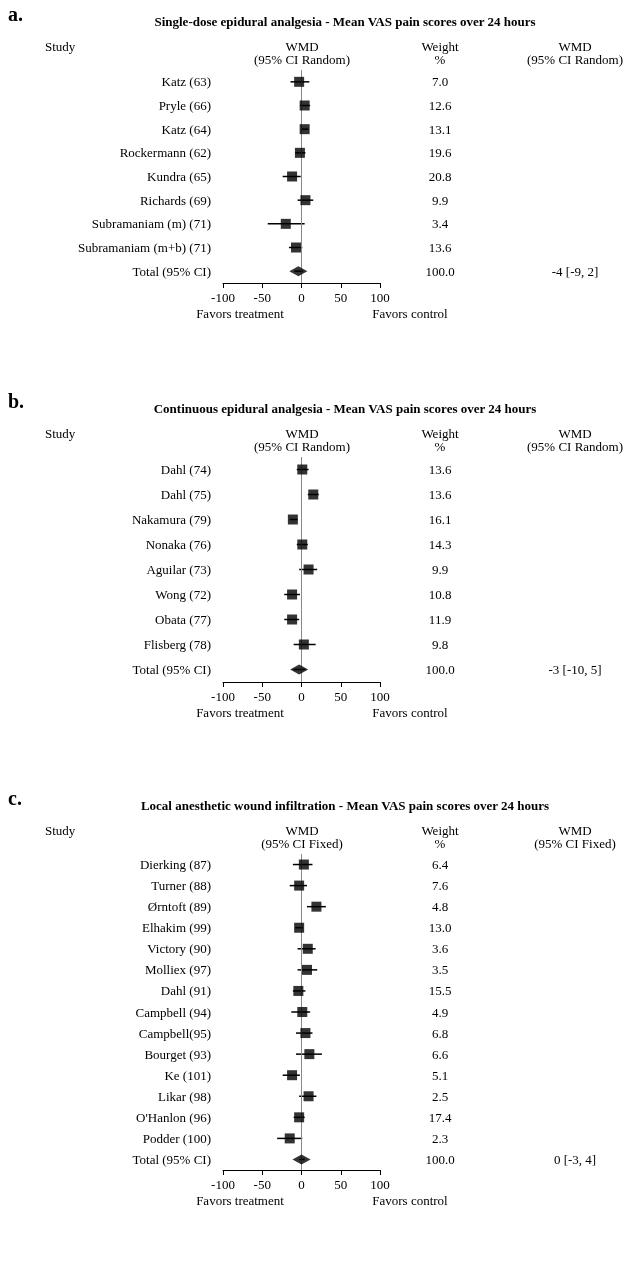 The height and width of the screenshot is (1262, 641). What do you see at coordinates (440, 82) in the screenshot?
I see `text: 7.0` at bounding box center [440, 82].